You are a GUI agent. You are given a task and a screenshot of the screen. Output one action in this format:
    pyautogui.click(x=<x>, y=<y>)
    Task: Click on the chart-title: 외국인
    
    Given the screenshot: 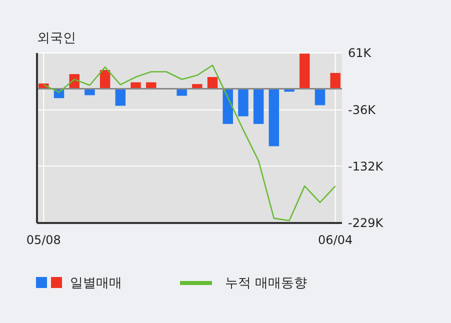 What is the action you would take?
    pyautogui.click(x=56, y=38)
    